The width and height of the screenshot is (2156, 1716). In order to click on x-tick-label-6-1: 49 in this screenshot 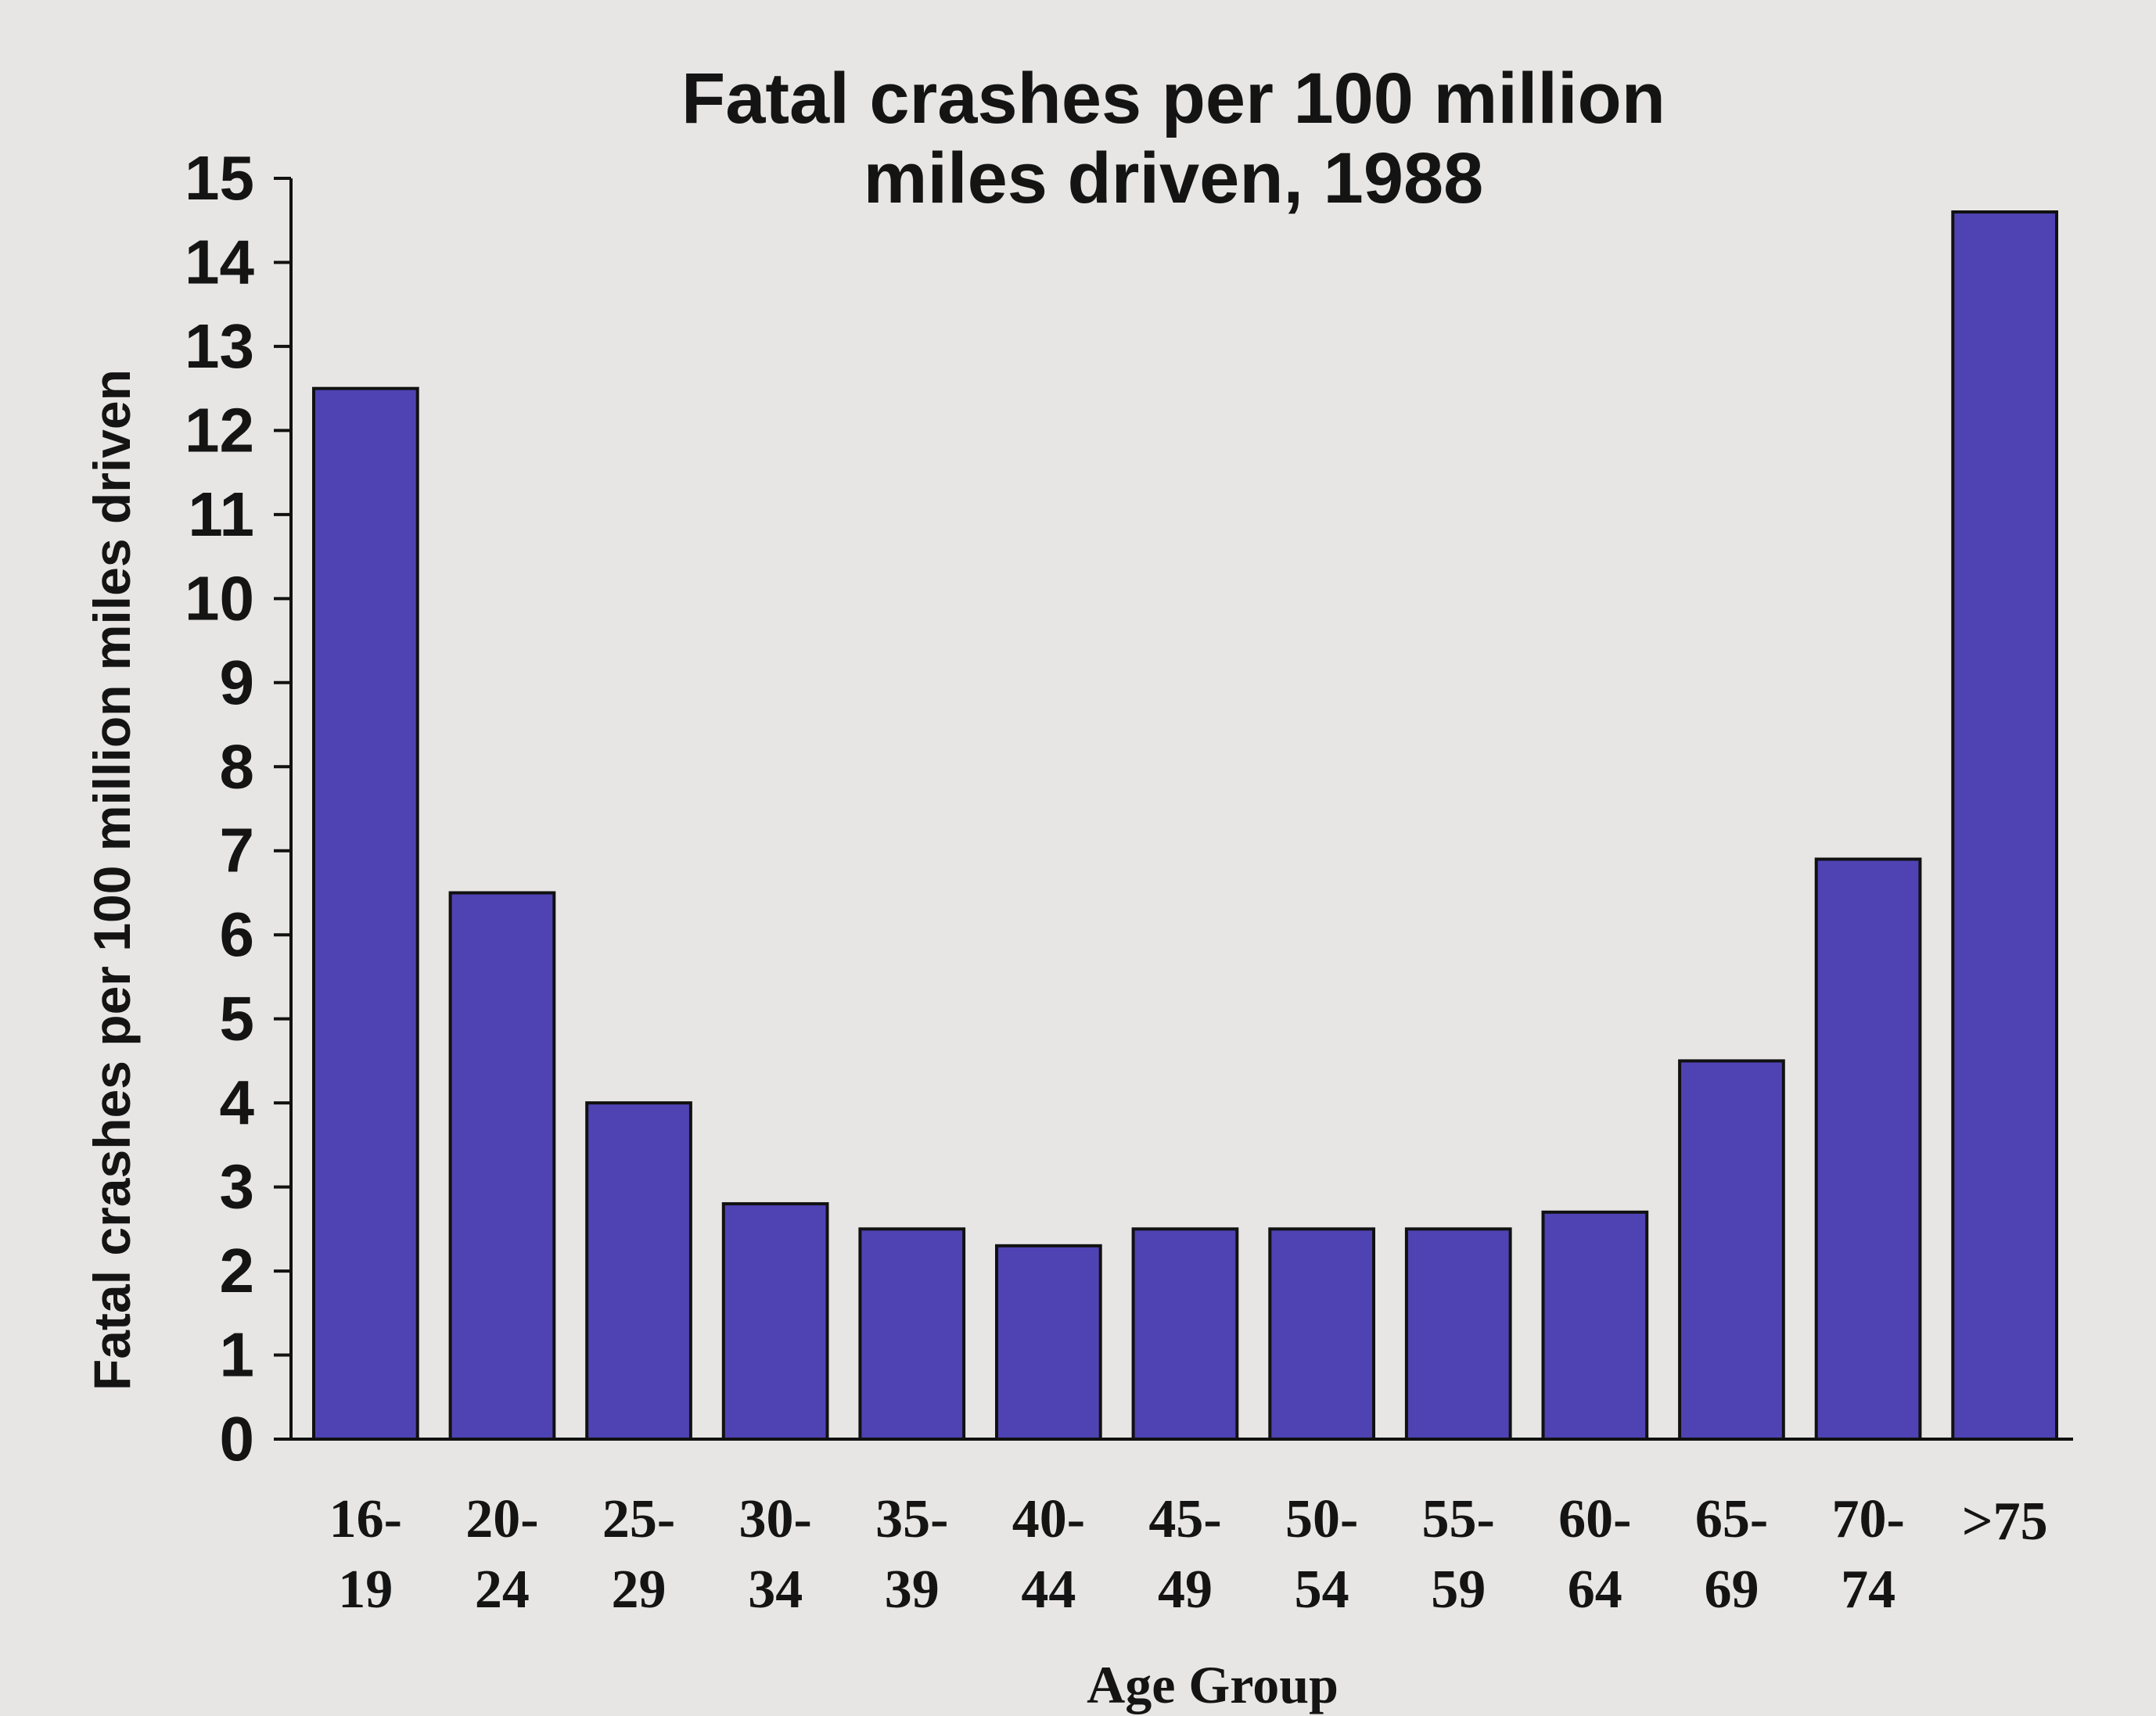, I will do `click(1185, 1590)`.